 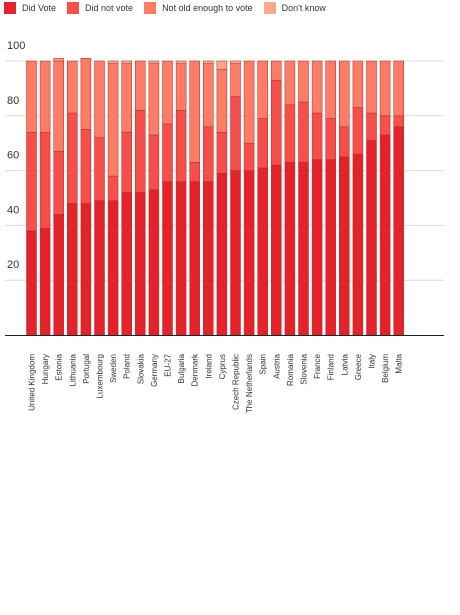 I want to click on bar-segment-not-old-enough-to-vote-czech-republic, so click(x=235, y=80).